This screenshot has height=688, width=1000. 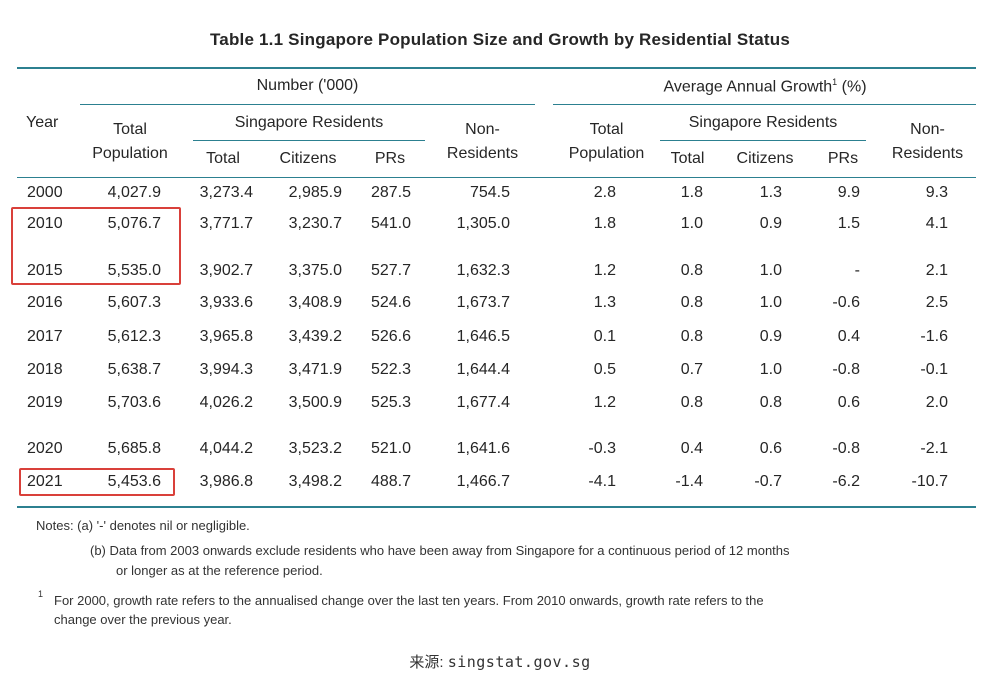 What do you see at coordinates (846, 481) in the screenshot?
I see `cell-growth-prs: -6.2` at bounding box center [846, 481].